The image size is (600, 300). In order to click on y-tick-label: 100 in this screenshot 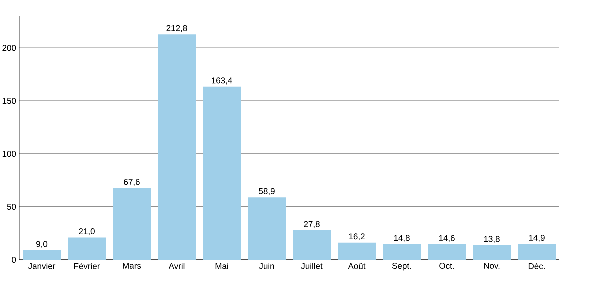, I will do `click(9, 154)`.